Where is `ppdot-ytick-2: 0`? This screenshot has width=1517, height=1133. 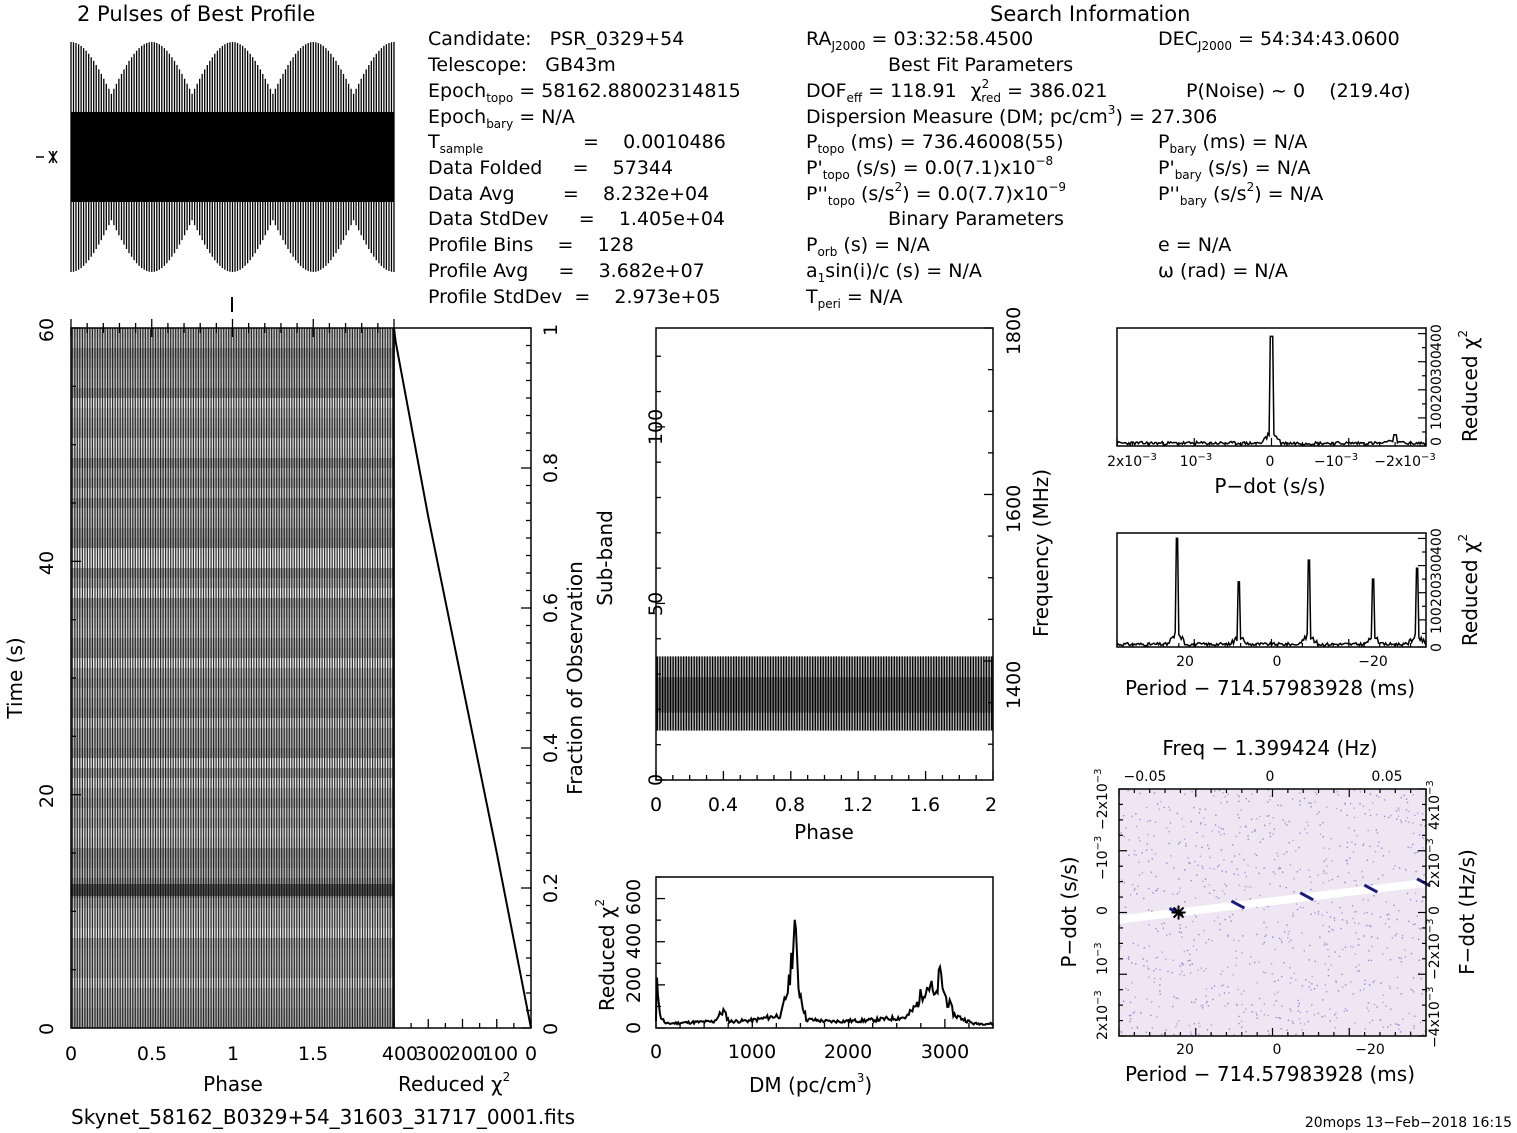 ppdot-ytick-2: 0 is located at coordinates (1103, 910).